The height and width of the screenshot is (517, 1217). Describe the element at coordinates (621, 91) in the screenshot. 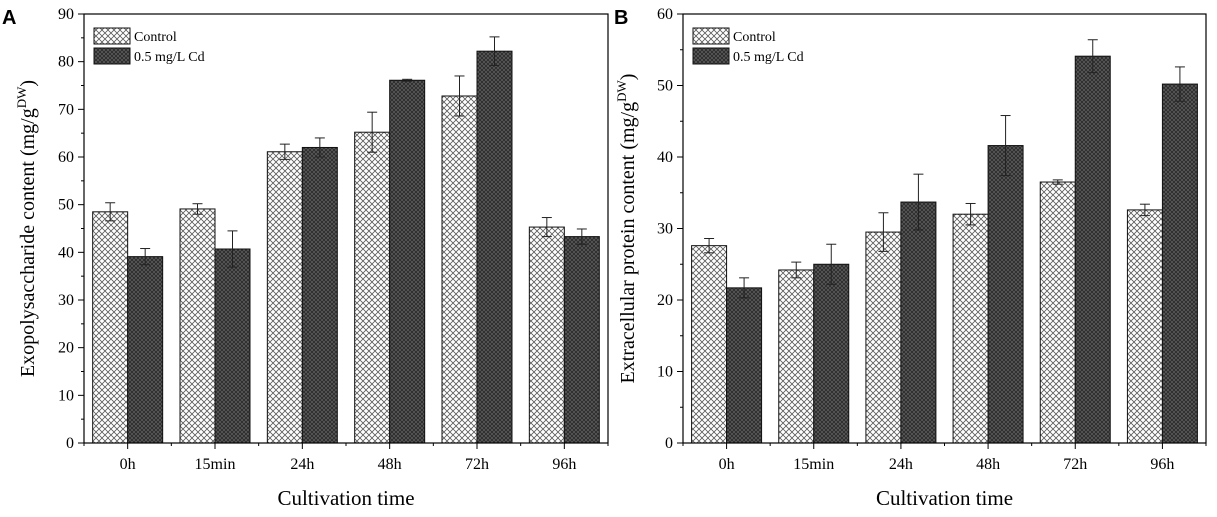

I see `y-axis-label-superscript: DW` at that location.